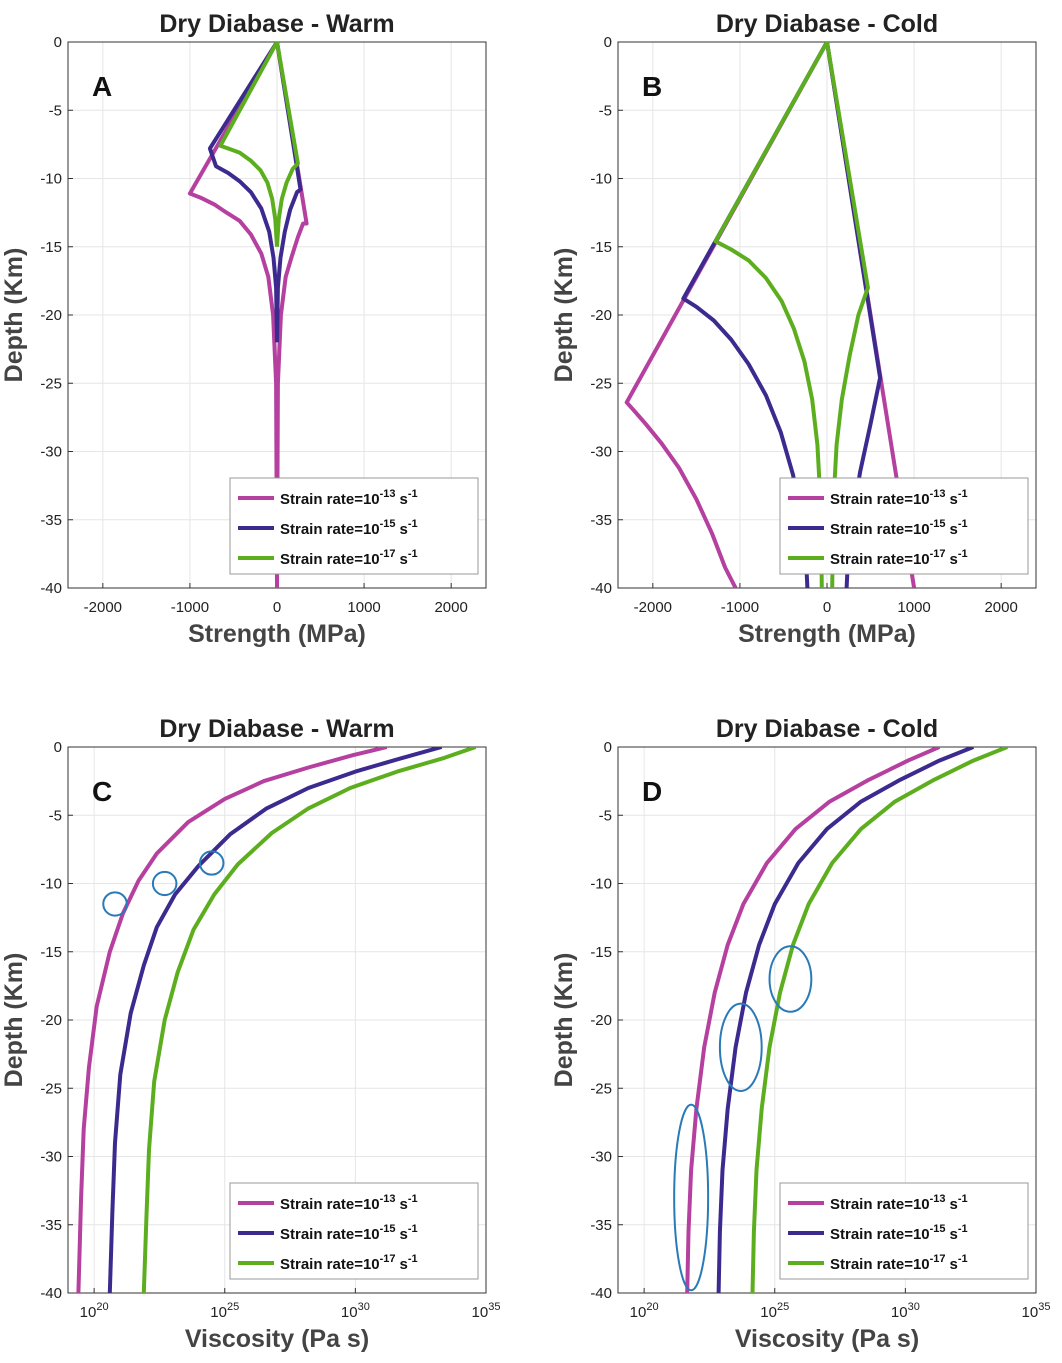 Image resolution: width=1062 pixels, height=1363 pixels. I want to click on chart-title: Dry Diabase - Warm, so click(276, 24).